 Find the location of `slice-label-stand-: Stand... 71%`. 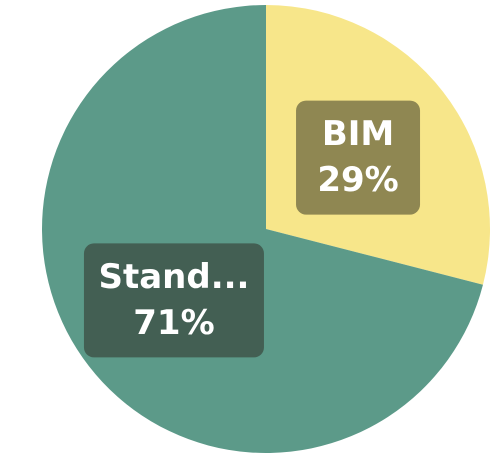

slice-label-stand-: Stand... 71% is located at coordinates (173, 300).